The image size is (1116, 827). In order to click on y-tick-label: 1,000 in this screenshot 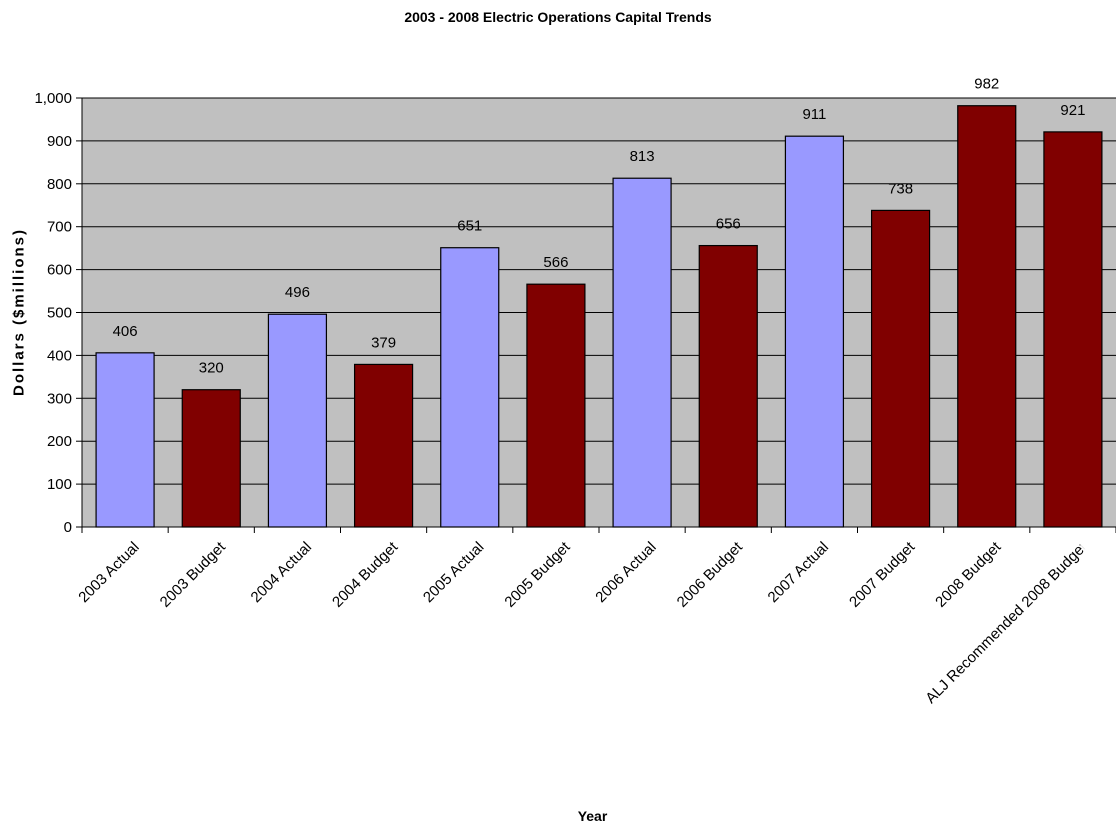, I will do `click(53, 98)`.